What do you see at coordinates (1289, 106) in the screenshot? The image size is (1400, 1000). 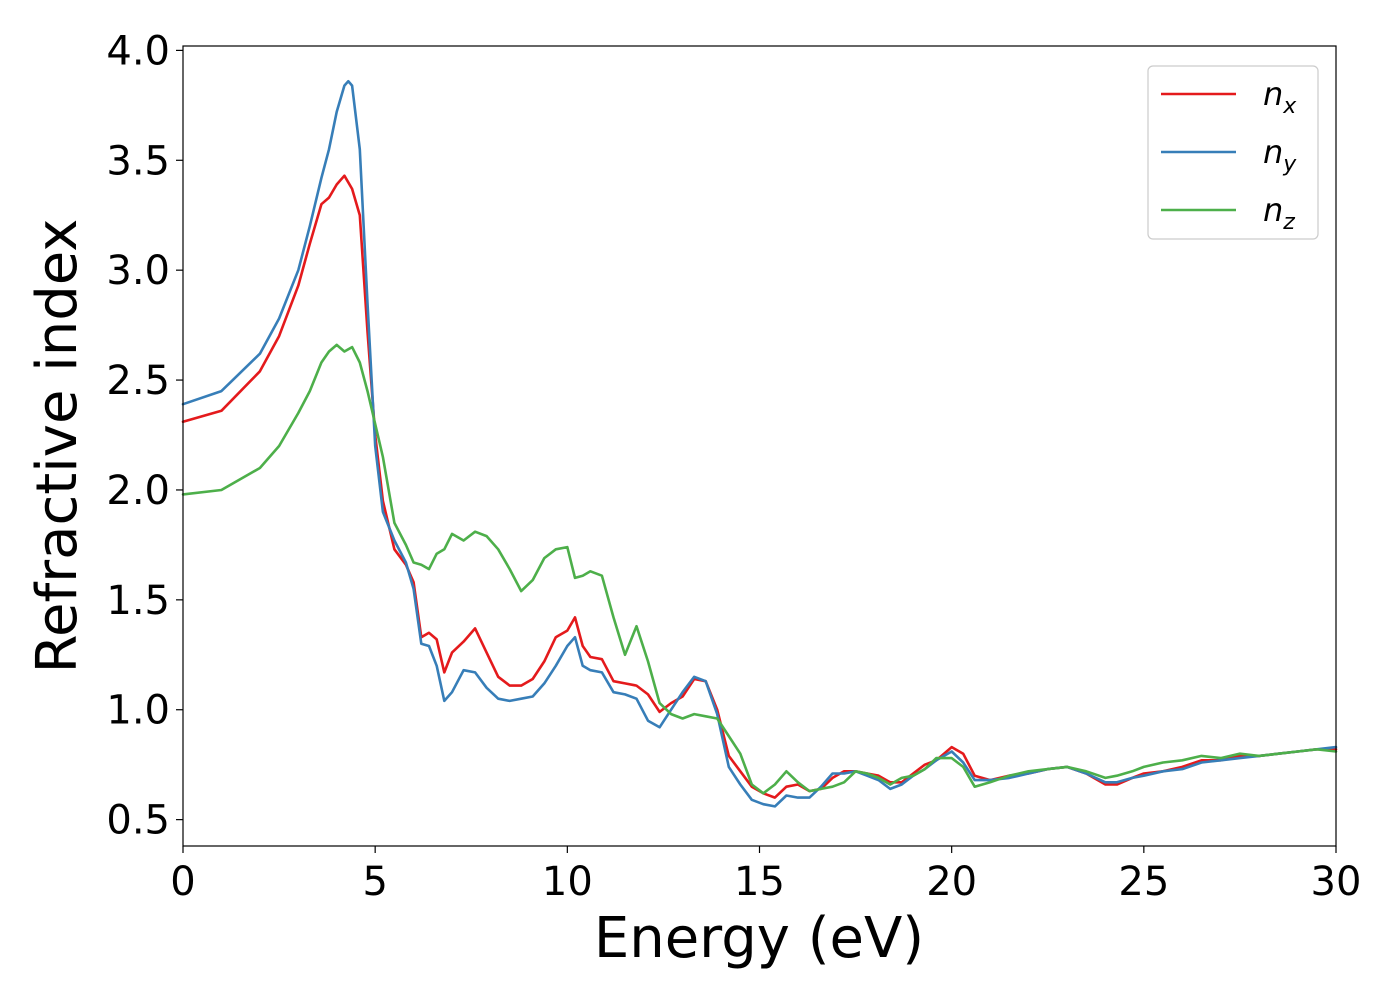 I see `legend-label-subscript: x` at bounding box center [1289, 106].